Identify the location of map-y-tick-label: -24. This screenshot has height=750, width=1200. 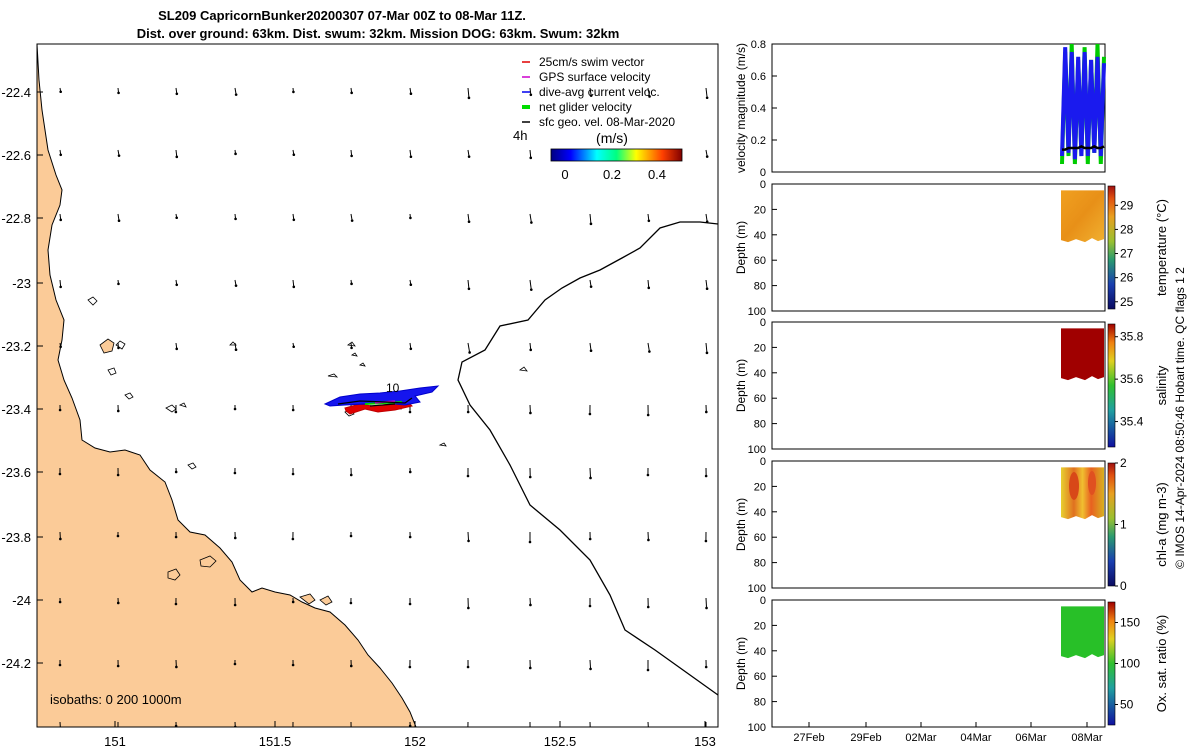
(21, 600).